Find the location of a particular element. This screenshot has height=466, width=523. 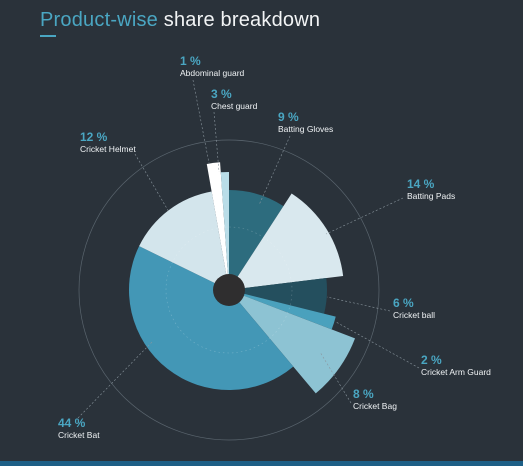

leader-batting-pads is located at coordinates (364, 216).